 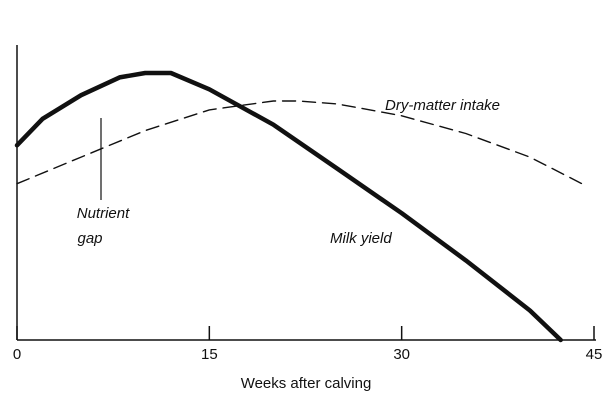 What do you see at coordinates (306, 383) in the screenshot?
I see `x-axis-label: Weeks after calving` at bounding box center [306, 383].